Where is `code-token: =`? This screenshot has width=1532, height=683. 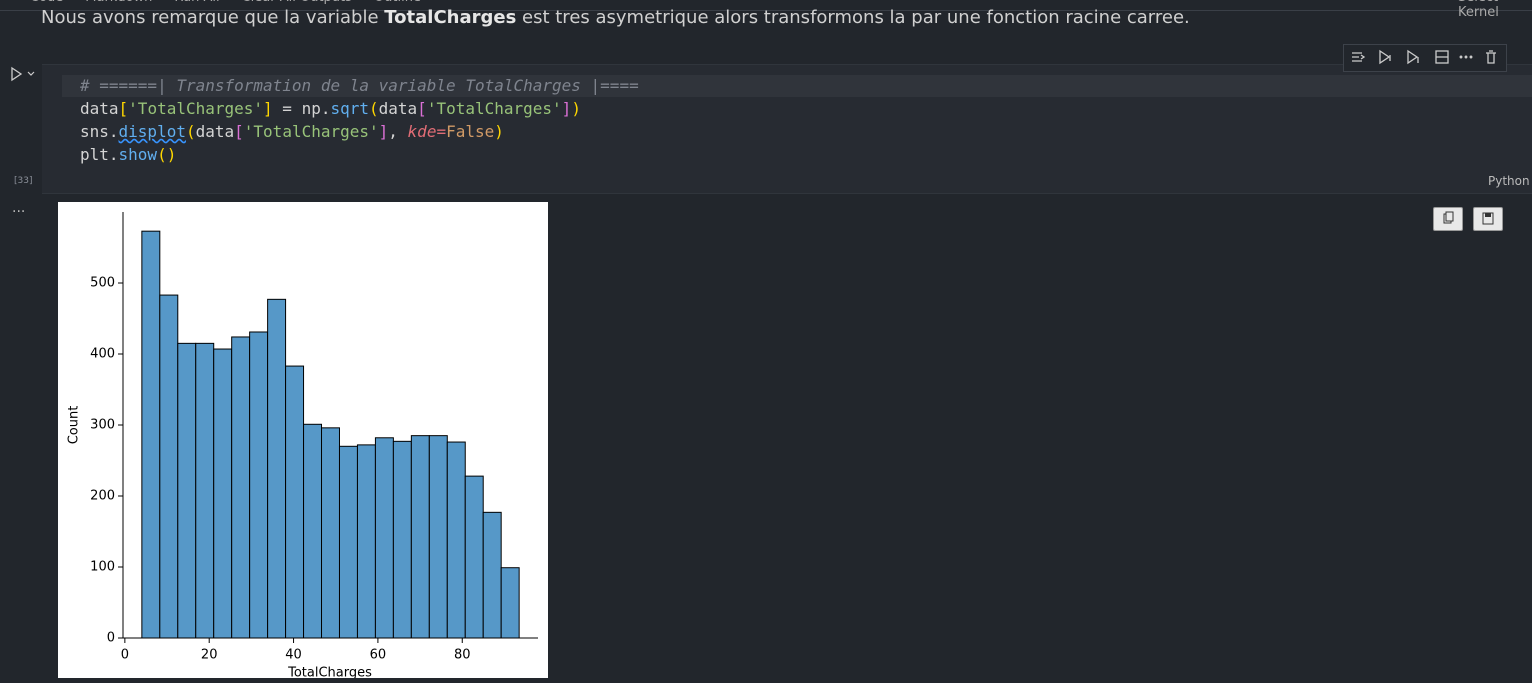 code-token: = is located at coordinates (441, 131).